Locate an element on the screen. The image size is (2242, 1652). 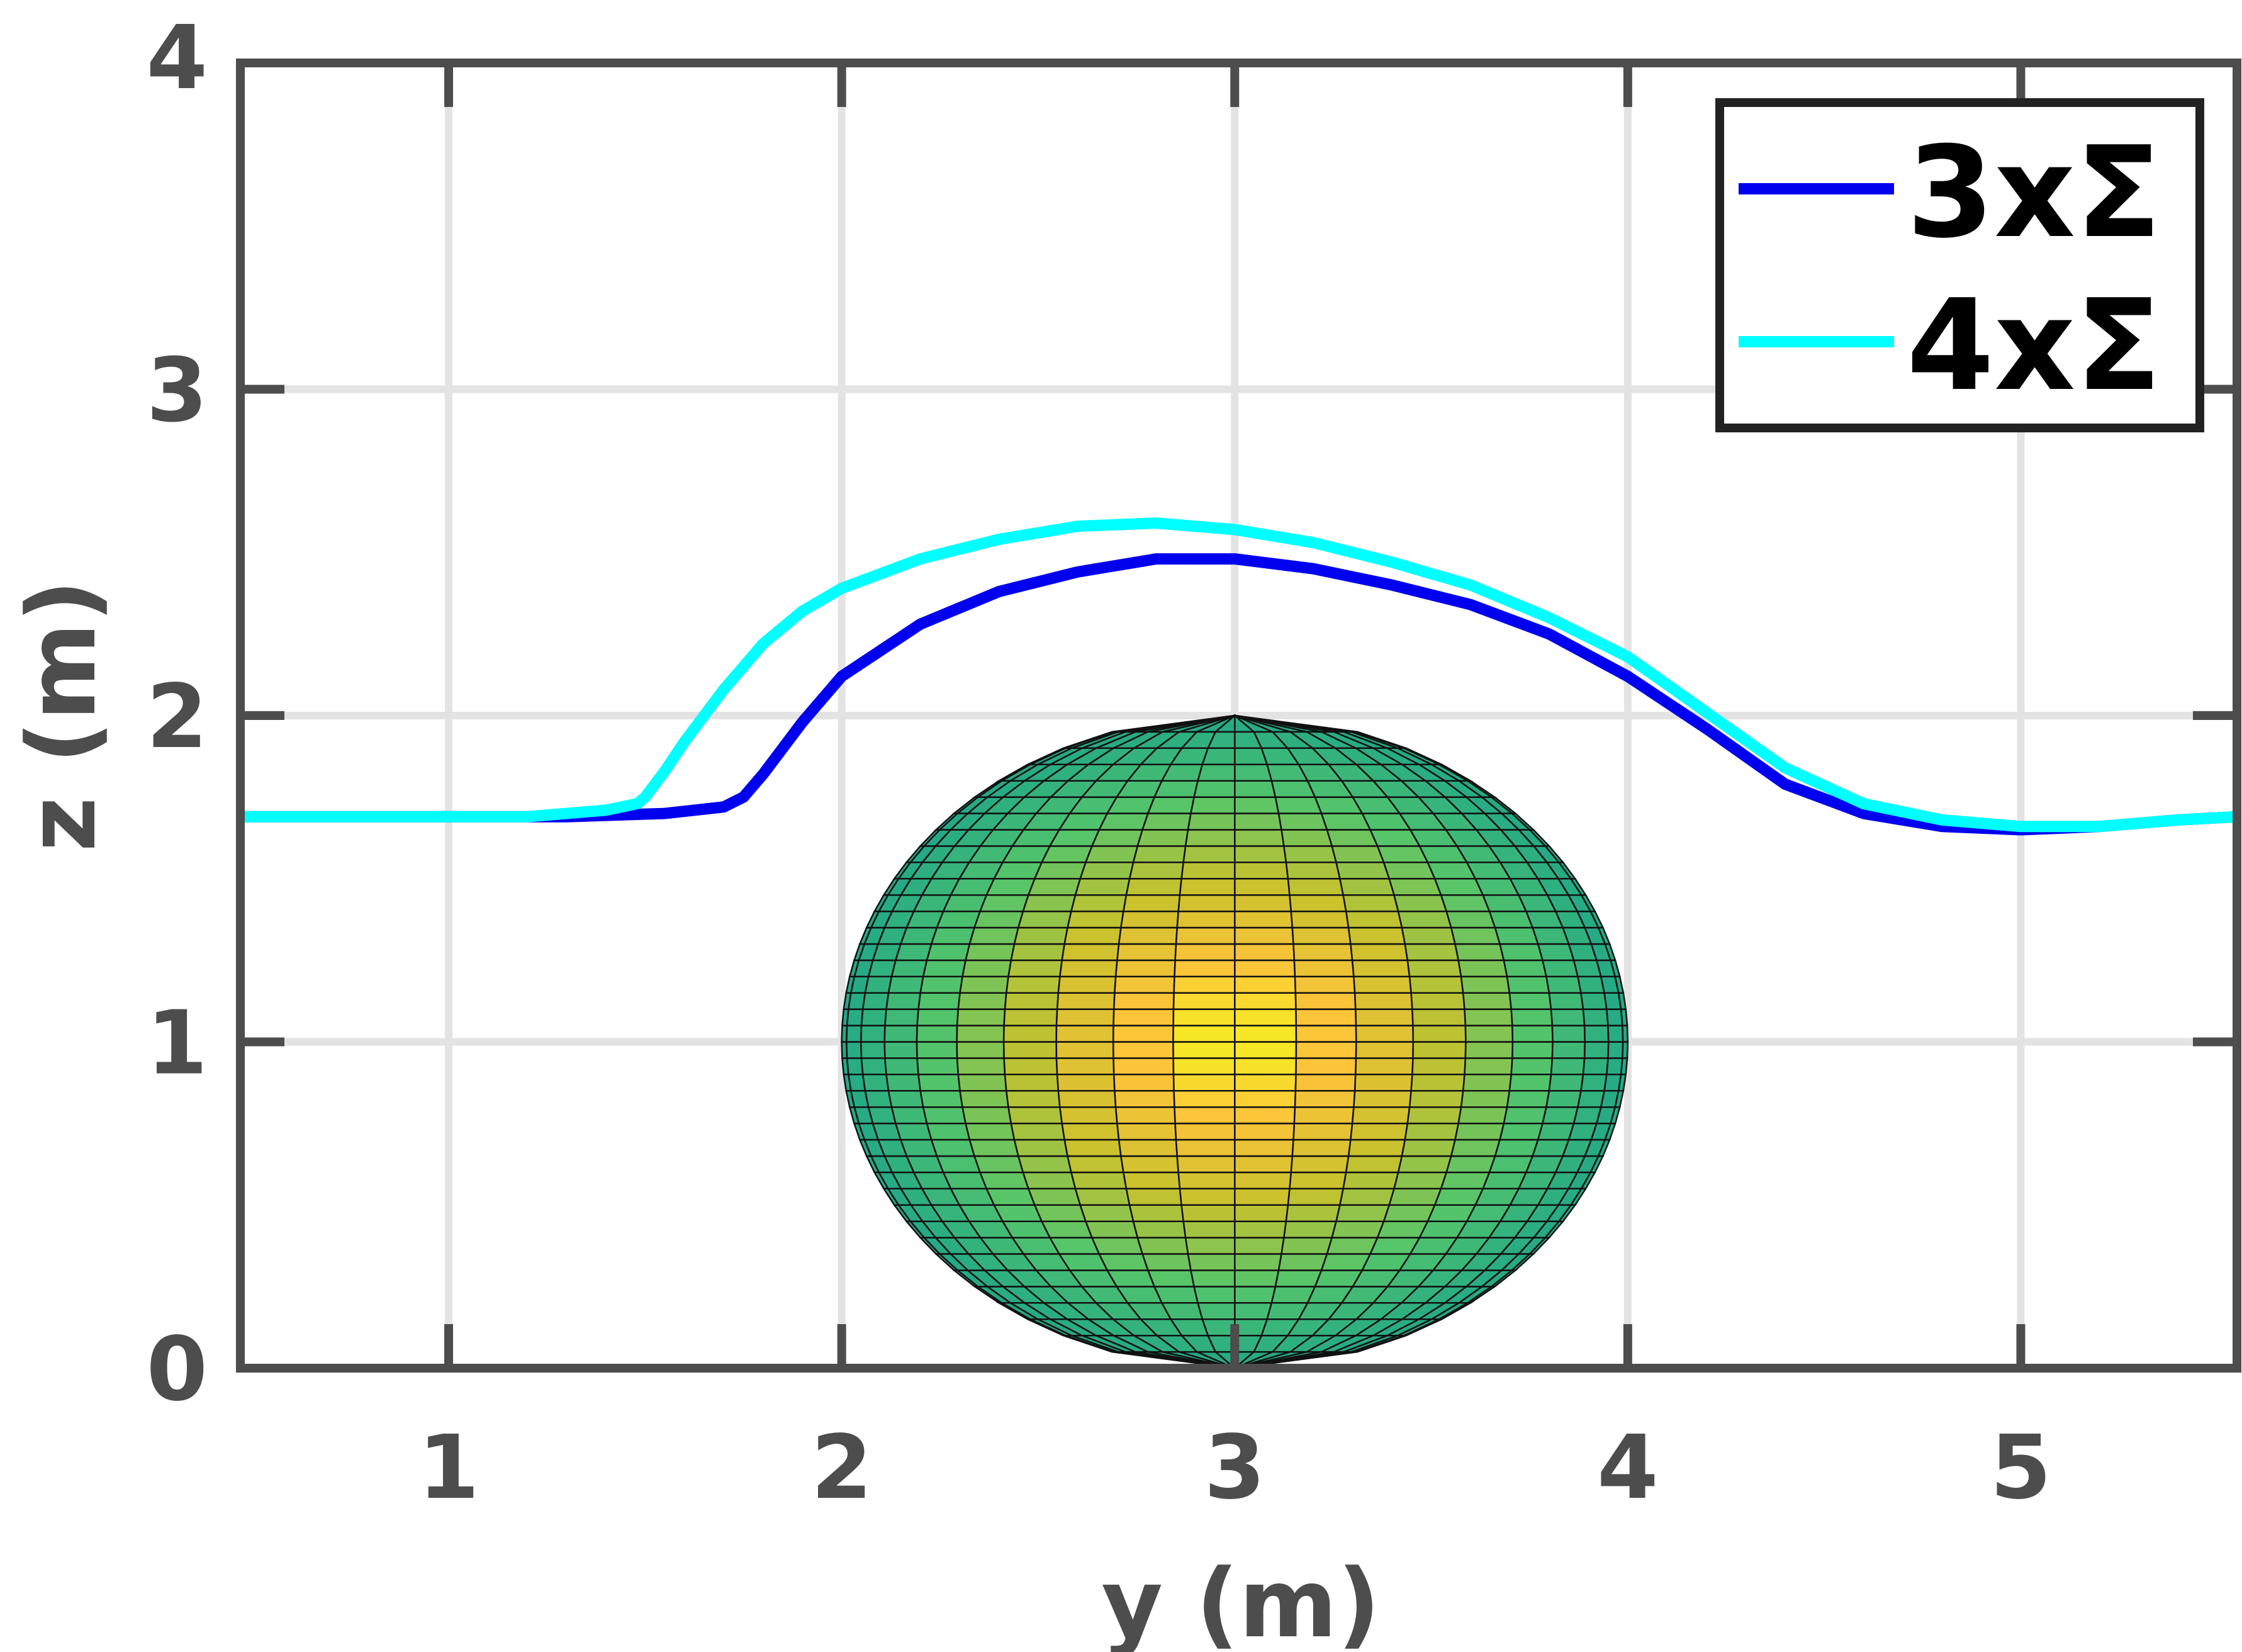
y-tick-label: 3 is located at coordinates (177, 391).